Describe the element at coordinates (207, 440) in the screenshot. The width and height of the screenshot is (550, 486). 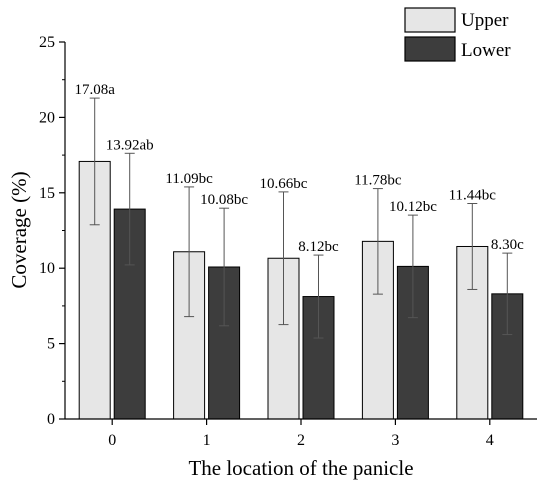
I see `x-tick-label: 1` at that location.